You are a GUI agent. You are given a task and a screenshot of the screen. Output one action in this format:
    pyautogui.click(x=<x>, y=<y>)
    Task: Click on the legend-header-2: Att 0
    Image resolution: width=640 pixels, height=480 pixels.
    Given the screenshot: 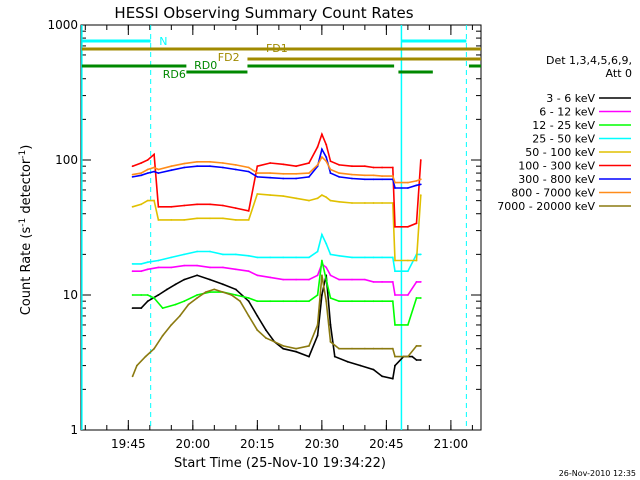 What is the action you would take?
    pyautogui.click(x=619, y=73)
    